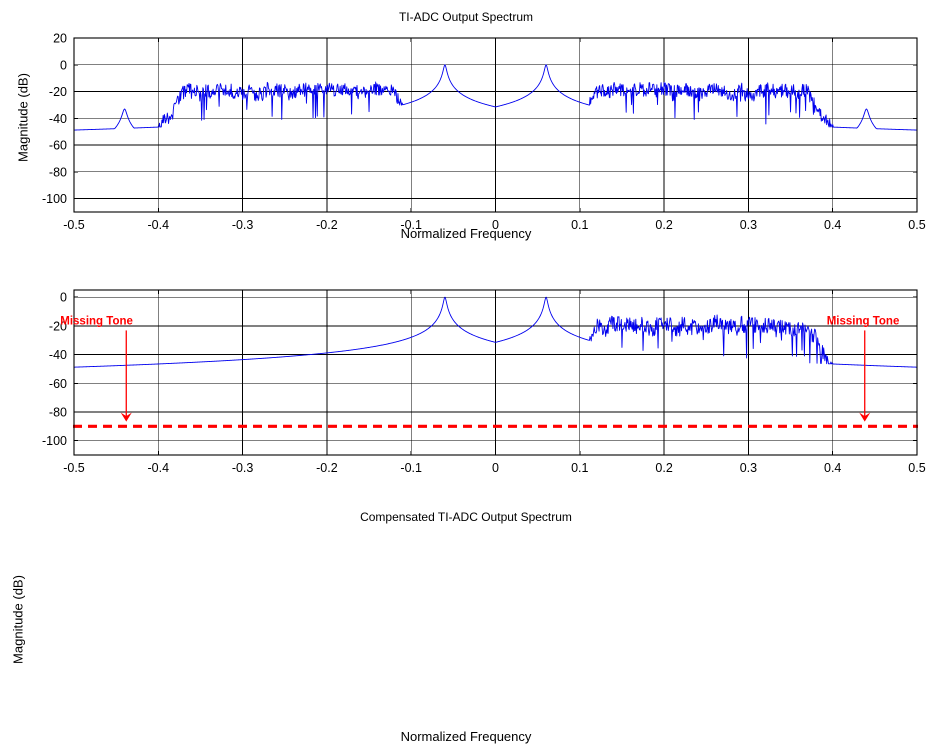 The width and height of the screenshot is (932, 744). What do you see at coordinates (18, 619) in the screenshot?
I see `y-axis-label-bottom: Magnitude (dB)` at bounding box center [18, 619].